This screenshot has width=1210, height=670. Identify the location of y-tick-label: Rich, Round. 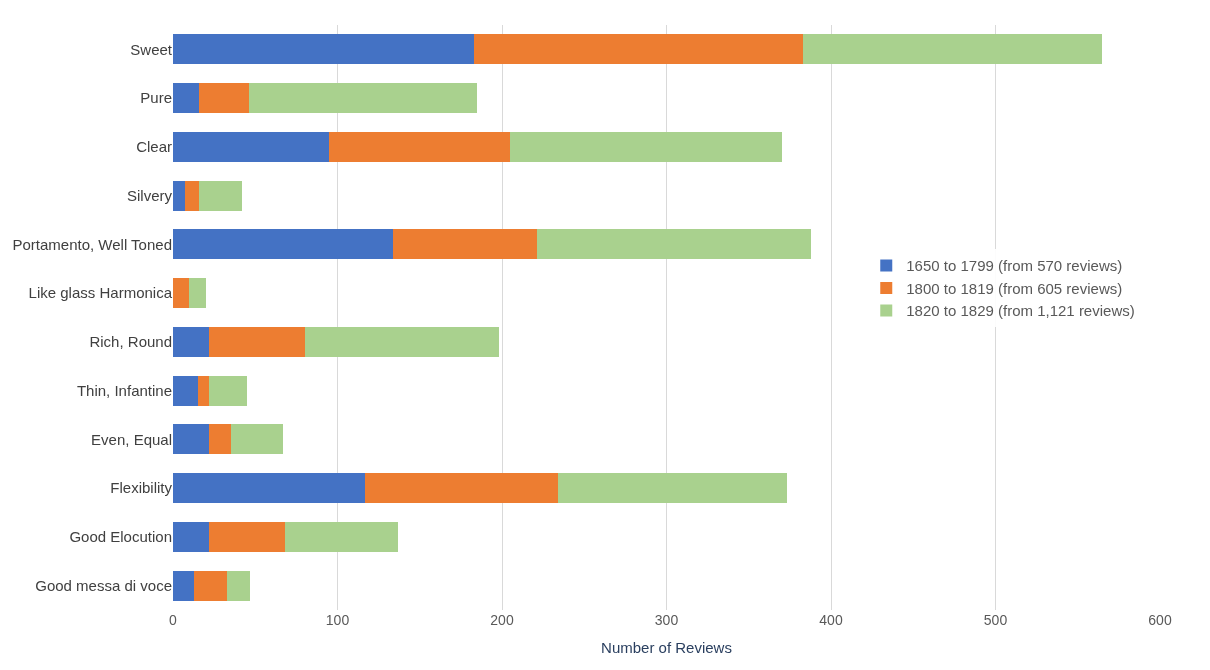
(130, 342).